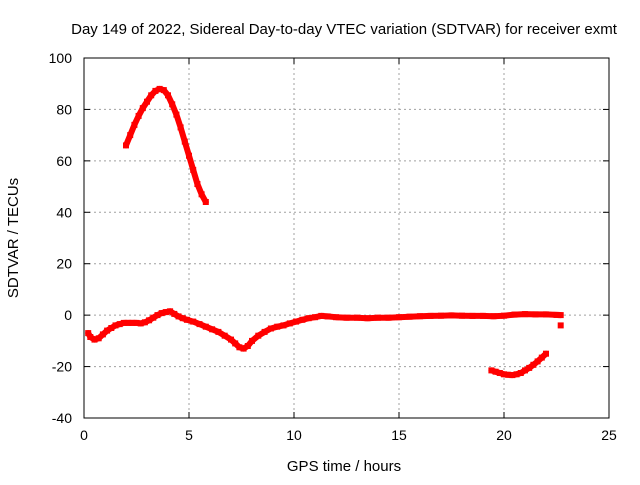 The image size is (640, 485). I want to click on x-tick-label: 20, so click(504, 435).